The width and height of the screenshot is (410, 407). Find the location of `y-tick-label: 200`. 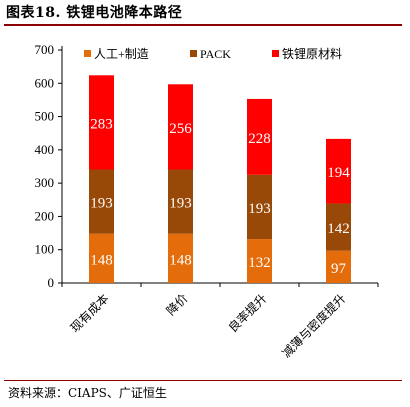

y-tick-label: 200 is located at coordinates (45, 215).